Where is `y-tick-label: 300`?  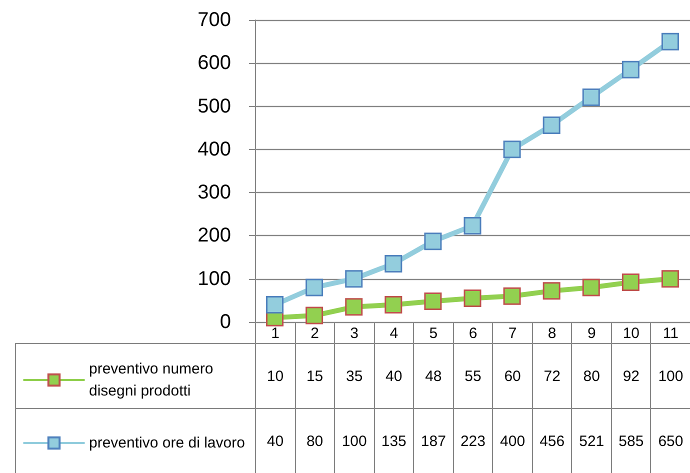
y-tick-label: 300 is located at coordinates (214, 193).